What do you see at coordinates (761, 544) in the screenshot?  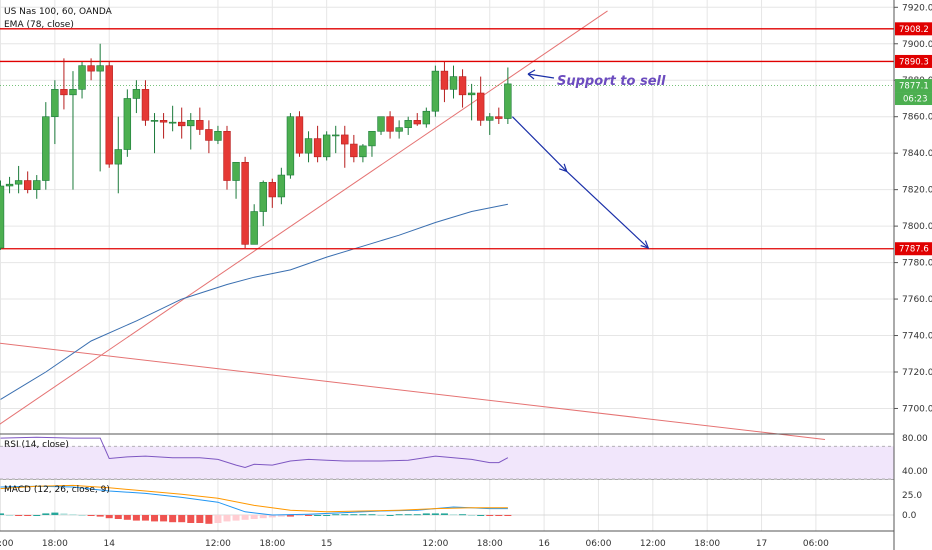 I see `time-tick-label: 17` at bounding box center [761, 544].